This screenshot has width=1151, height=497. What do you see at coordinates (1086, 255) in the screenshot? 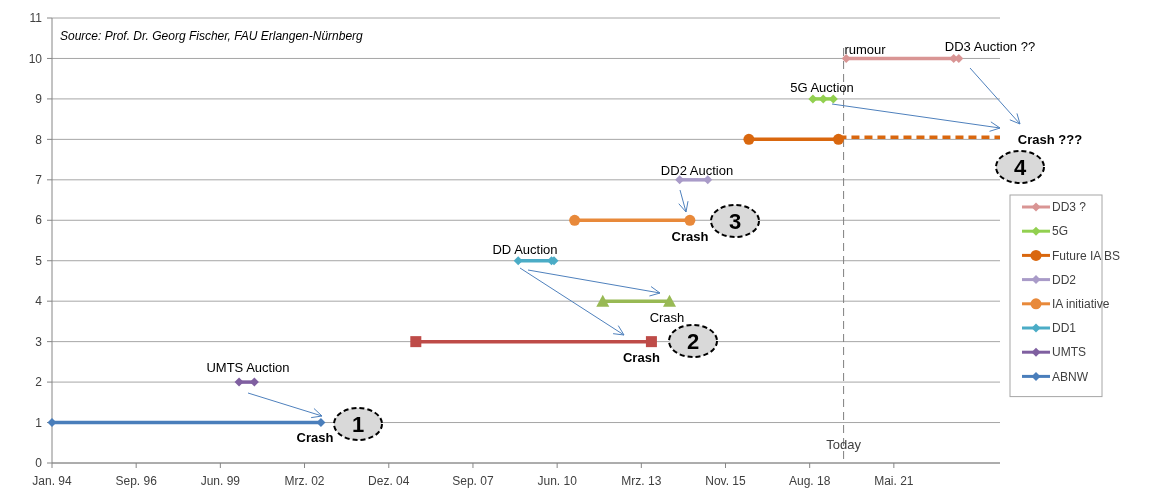
I see `legend-label: Future IA BS` at bounding box center [1086, 255].